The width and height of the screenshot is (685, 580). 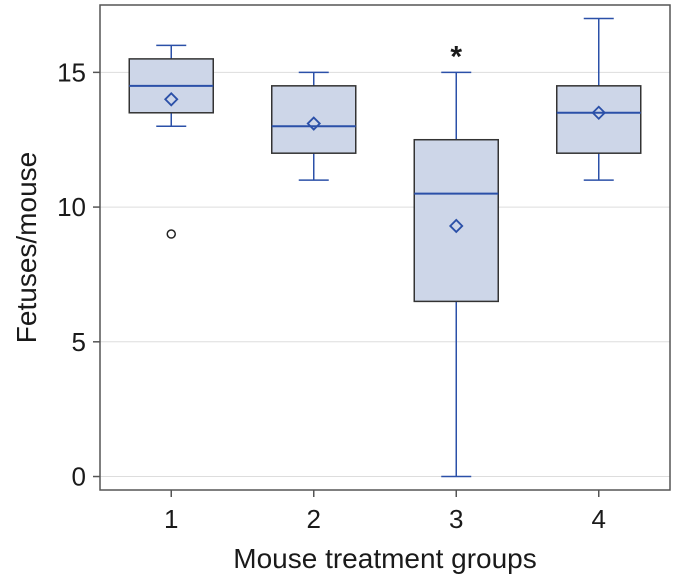 I want to click on x-axis-ticks: 1 2 3 4, so click(x=385, y=512).